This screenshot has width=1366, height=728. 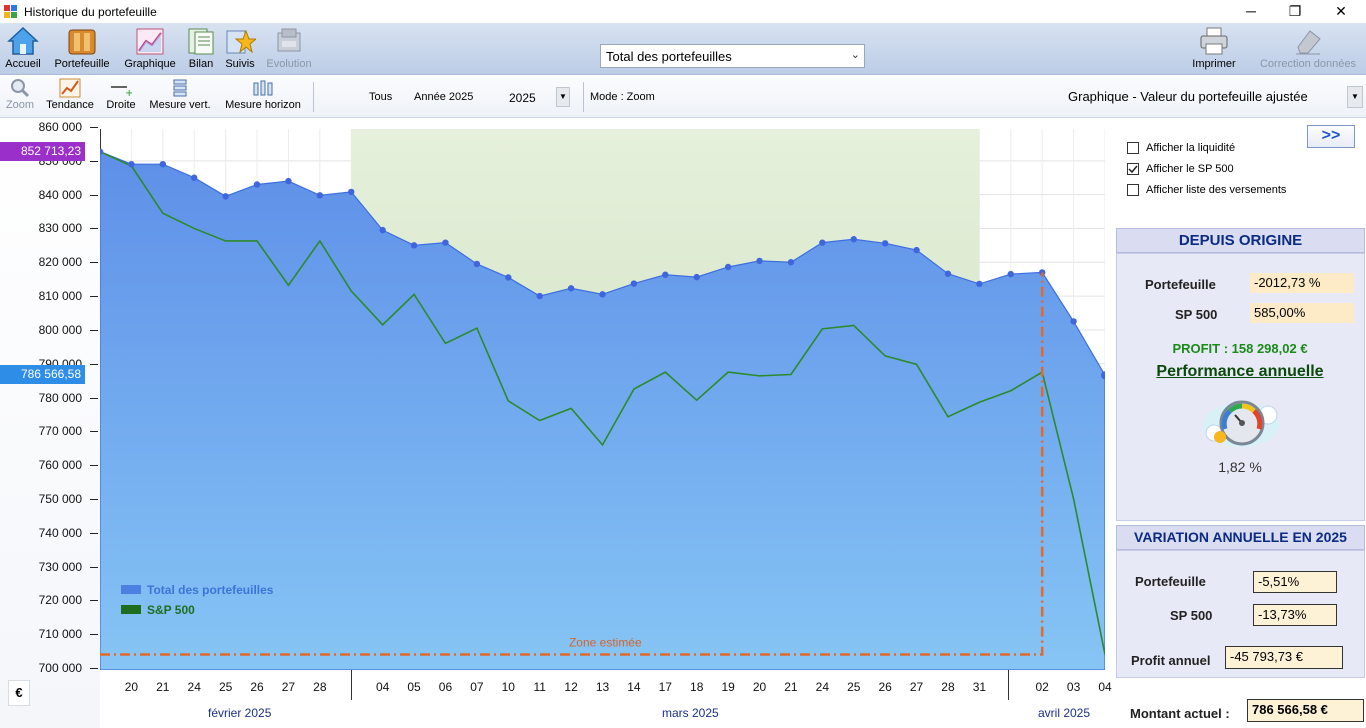 What do you see at coordinates (855, 55) in the screenshot?
I see `chevron-down-icon: ⌄` at bounding box center [855, 55].